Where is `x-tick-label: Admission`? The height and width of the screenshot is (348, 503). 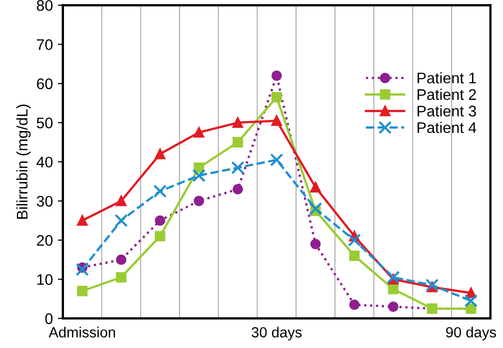 x-tick-label: Admission is located at coordinates (81, 332).